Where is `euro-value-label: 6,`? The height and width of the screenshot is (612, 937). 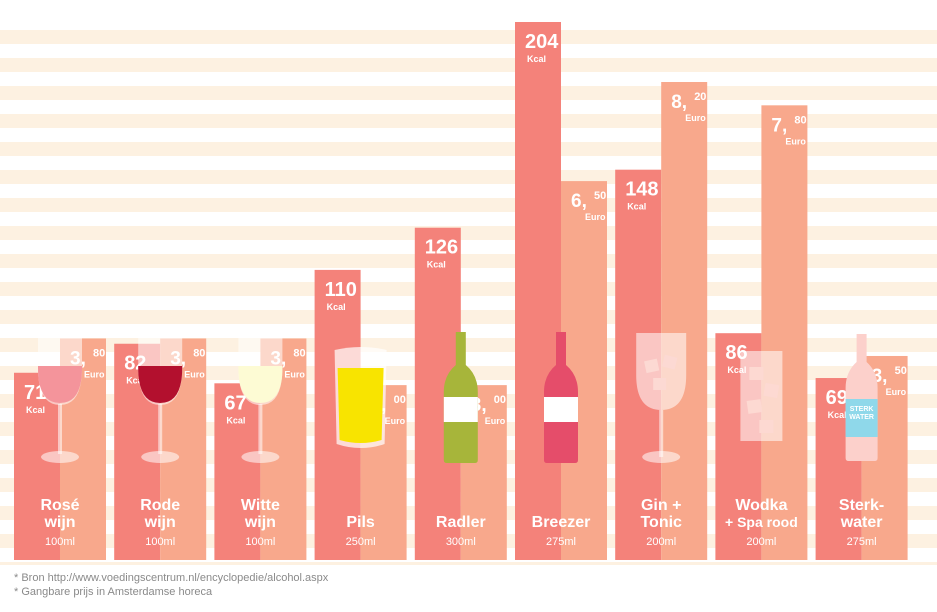 euro-value-label: 6, is located at coordinates (579, 201).